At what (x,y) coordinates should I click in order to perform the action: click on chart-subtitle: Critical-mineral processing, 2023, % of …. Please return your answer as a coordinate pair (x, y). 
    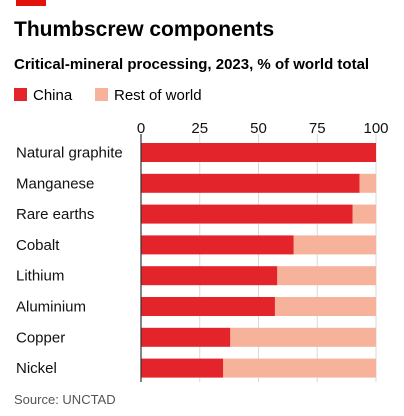
    Looking at the image, I should click on (191, 64).